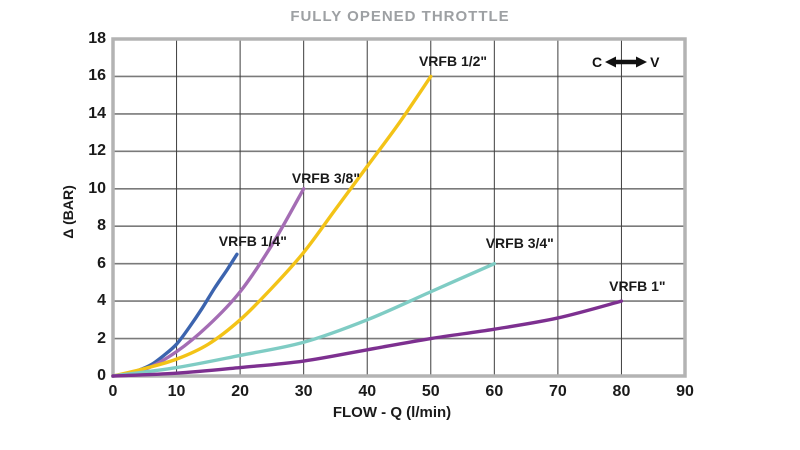 The width and height of the screenshot is (800, 450). I want to click on y-tick-label: 6, so click(101, 263).